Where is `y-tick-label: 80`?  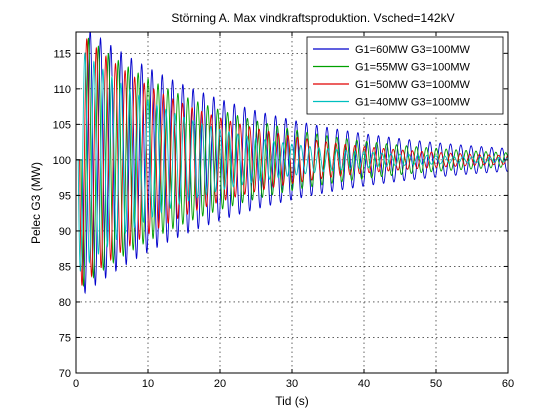 y-tick-label: 80 is located at coordinates (65, 303).